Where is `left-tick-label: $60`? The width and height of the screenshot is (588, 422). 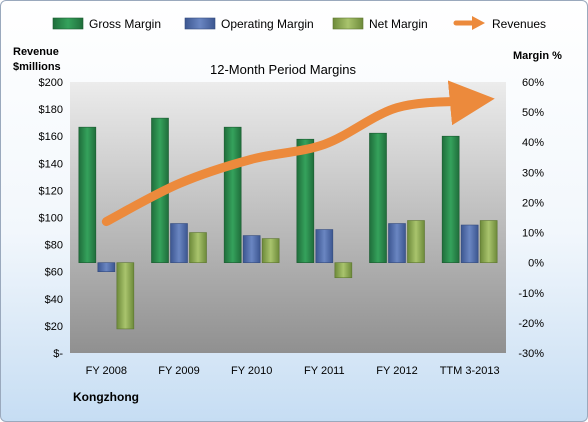
left-tick-label: $60 is located at coordinates (54, 273).